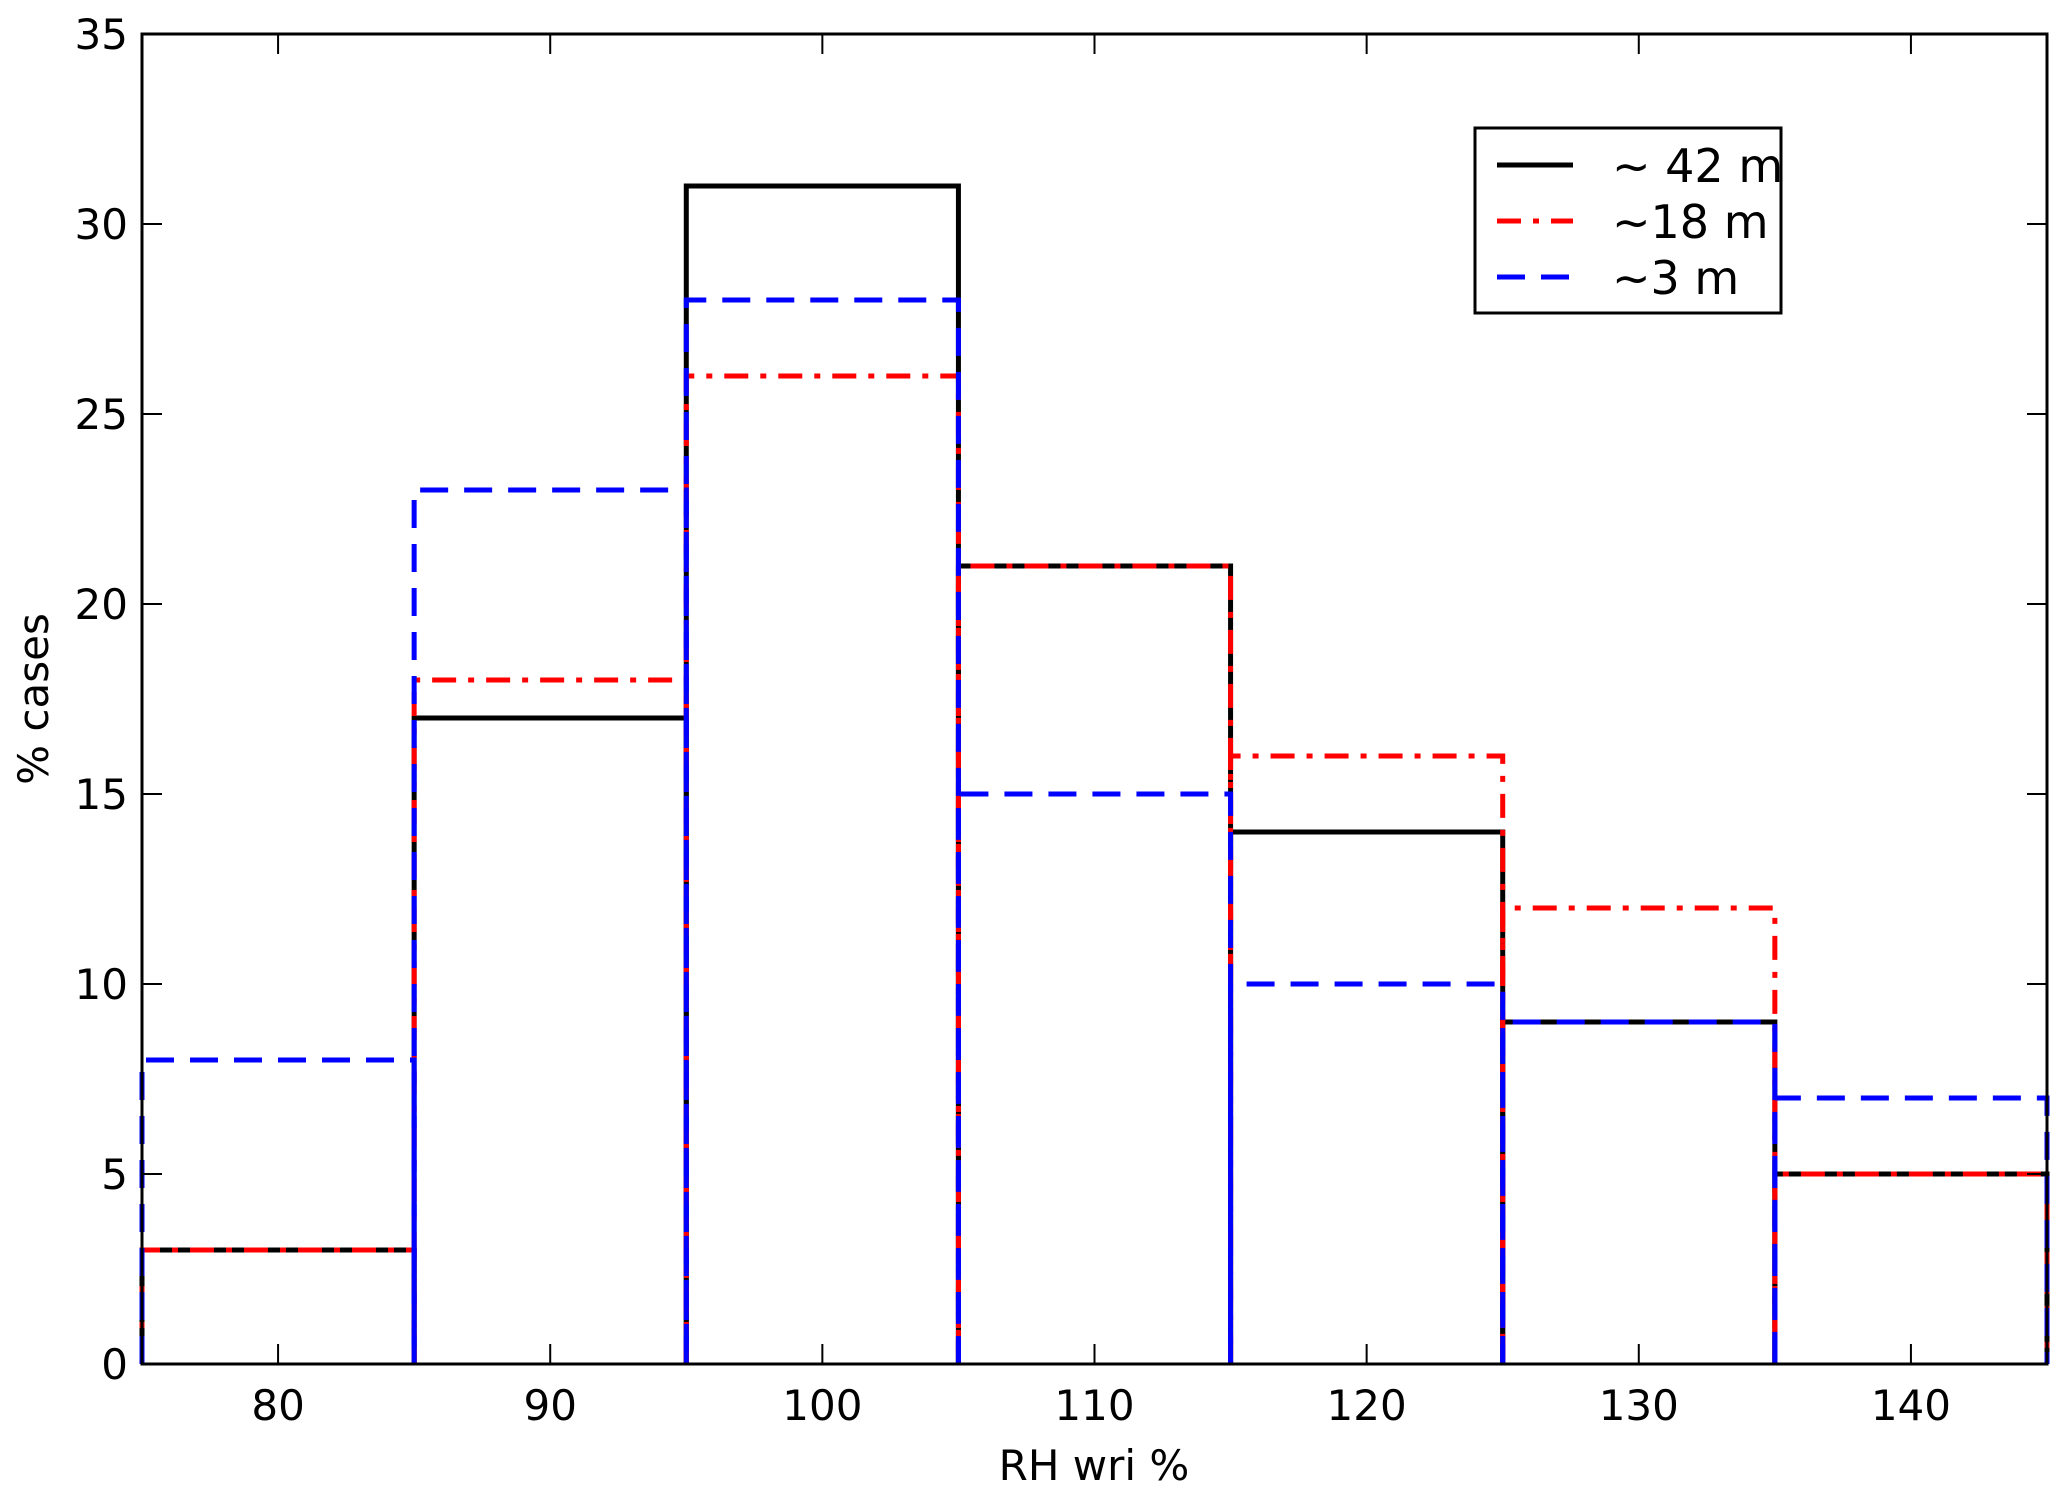  Describe the element at coordinates (822, 1405) in the screenshot. I see `x-tick-label: 100` at that location.